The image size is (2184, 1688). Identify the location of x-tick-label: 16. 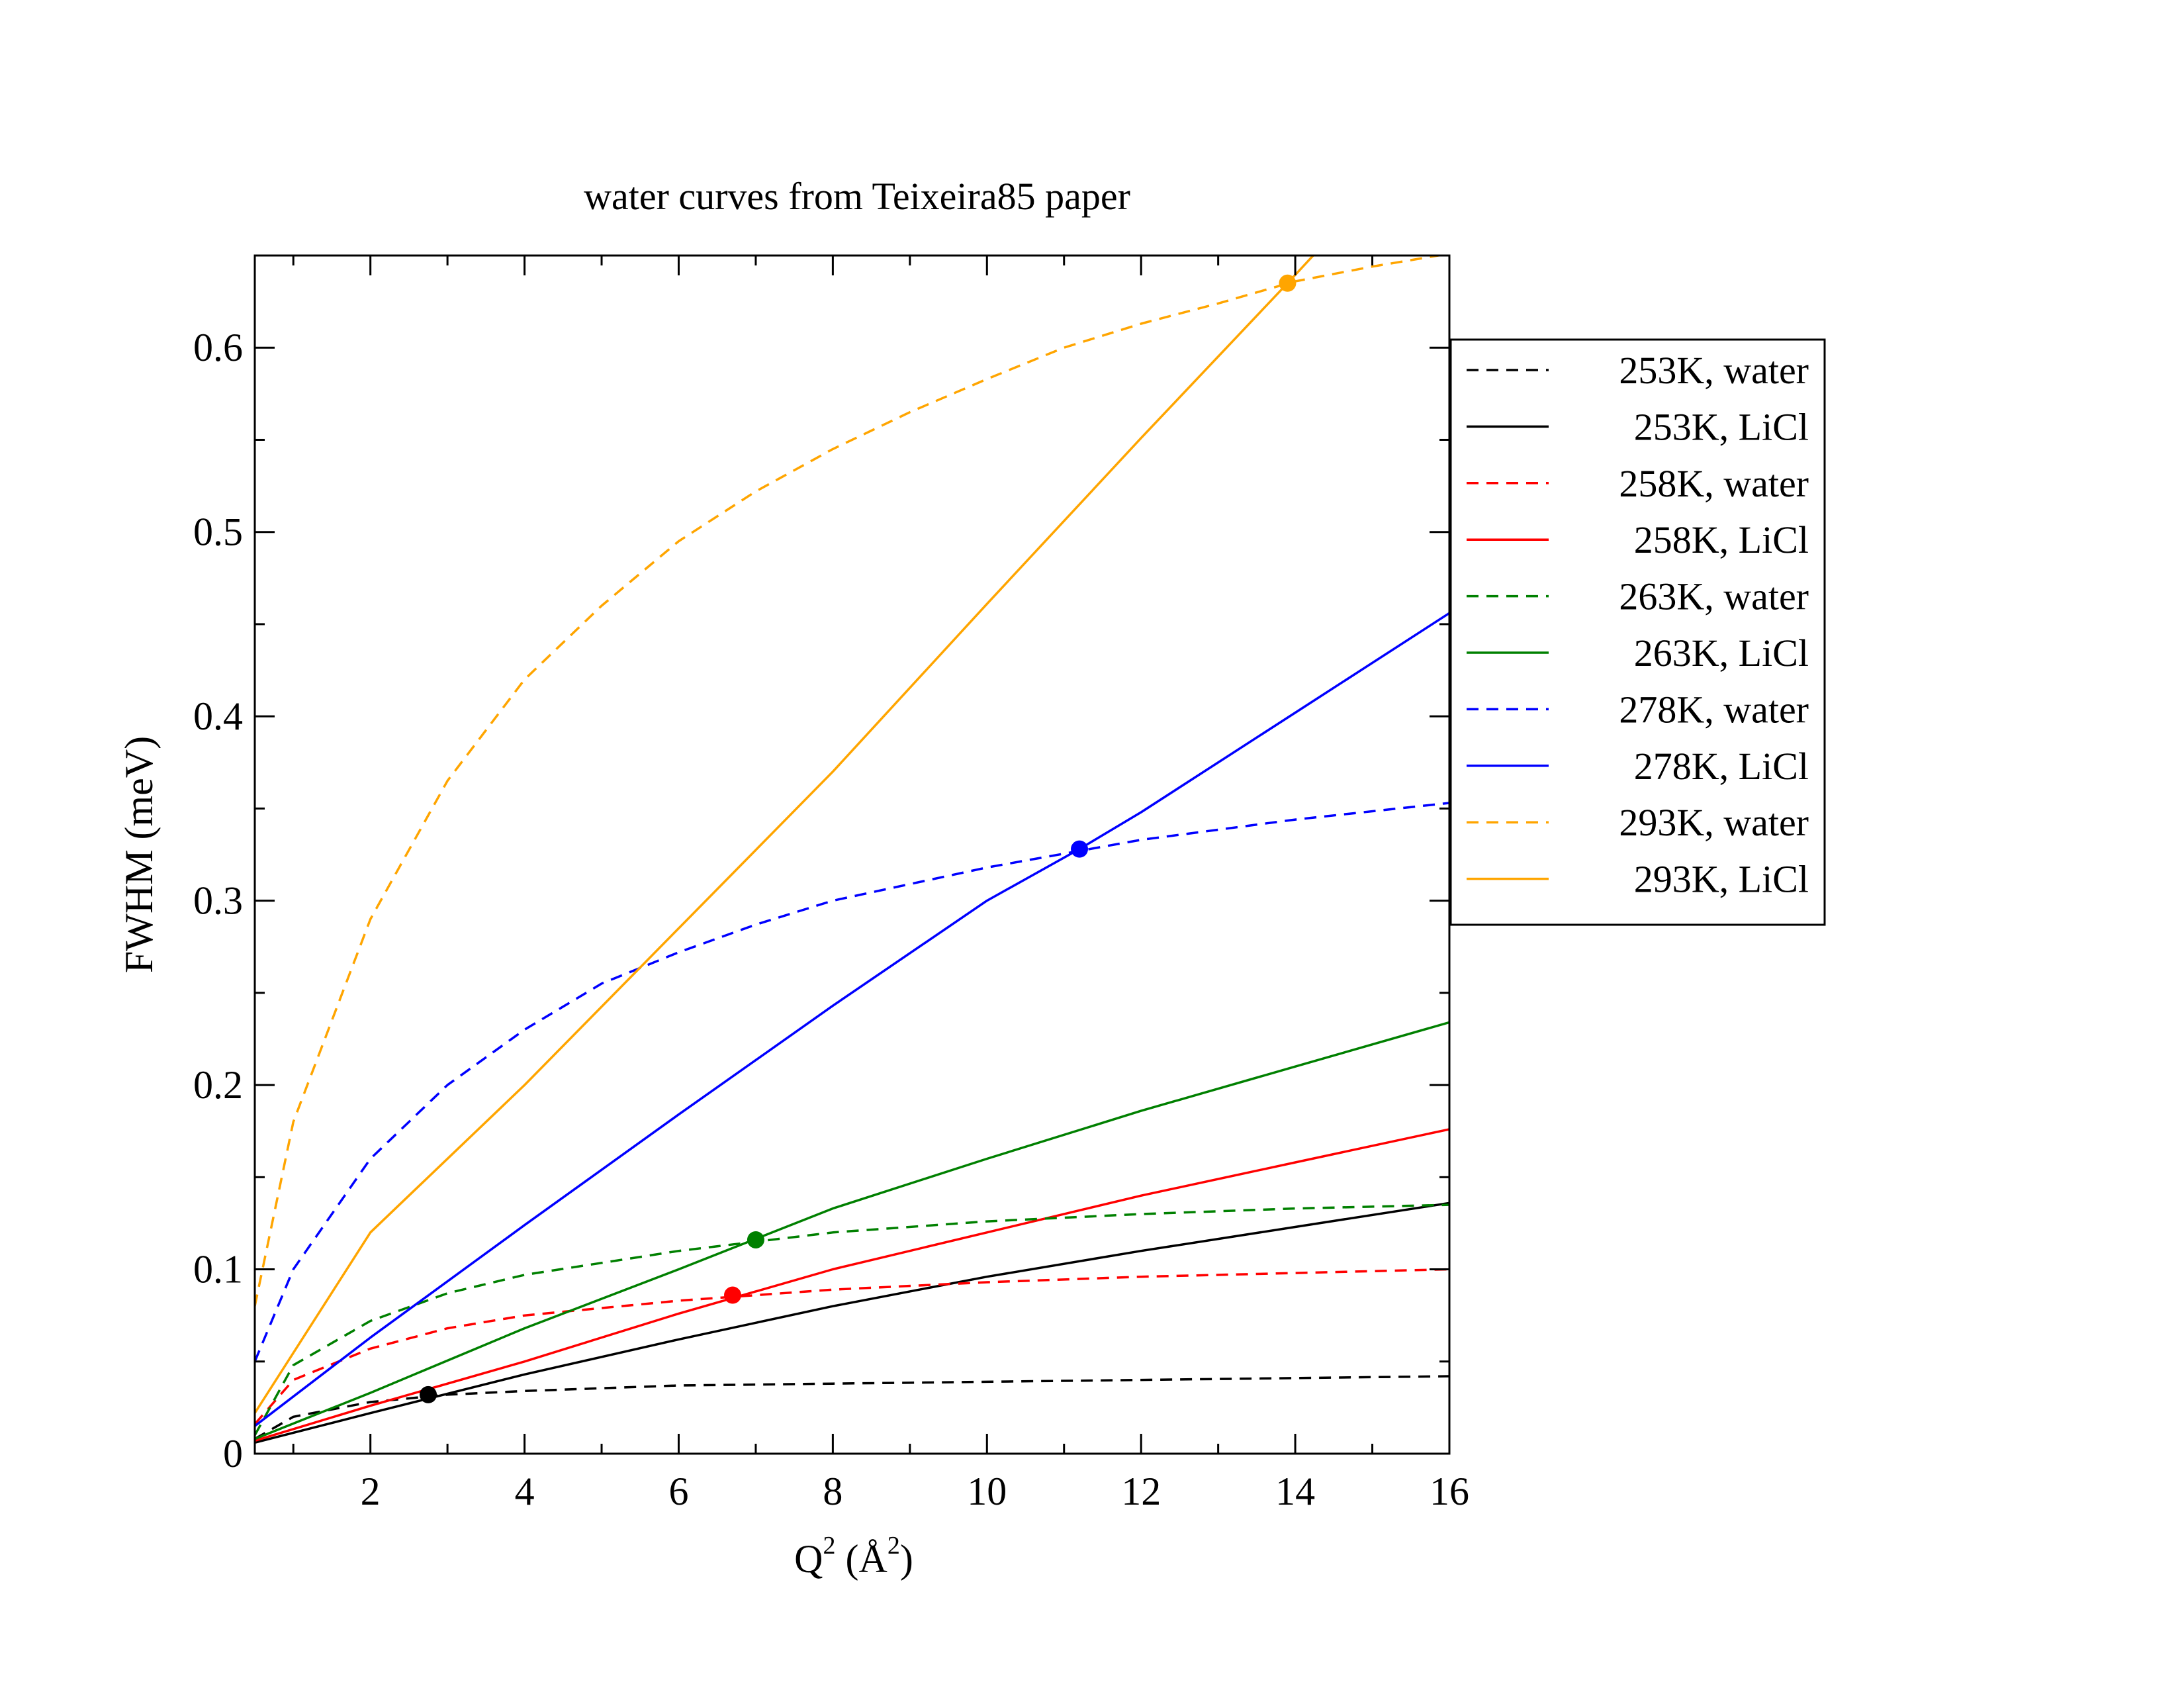
(1450, 1491).